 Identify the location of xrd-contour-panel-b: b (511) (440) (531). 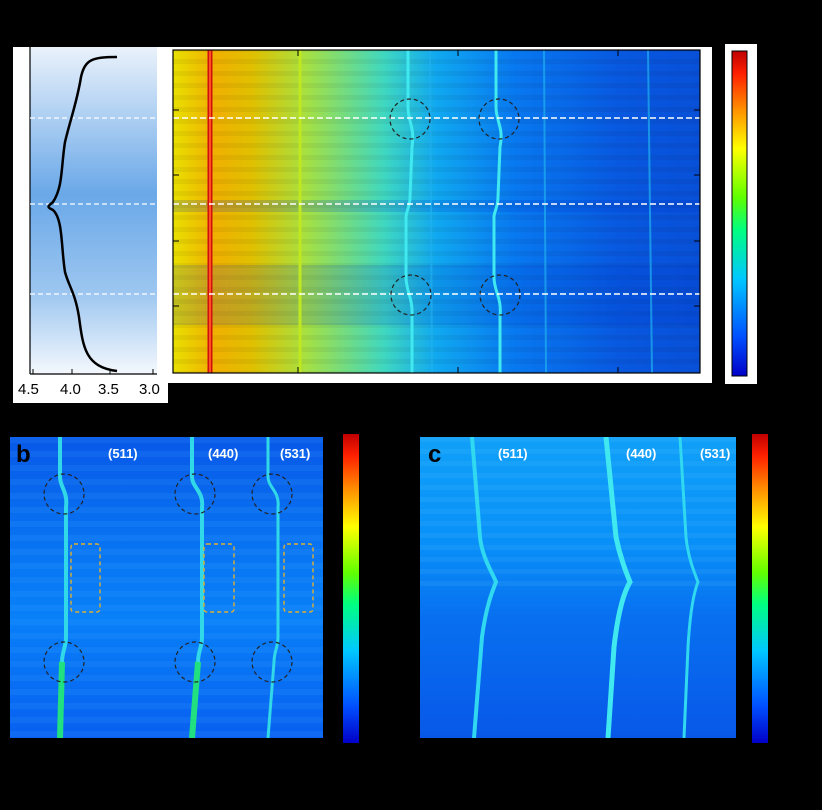
(166, 587).